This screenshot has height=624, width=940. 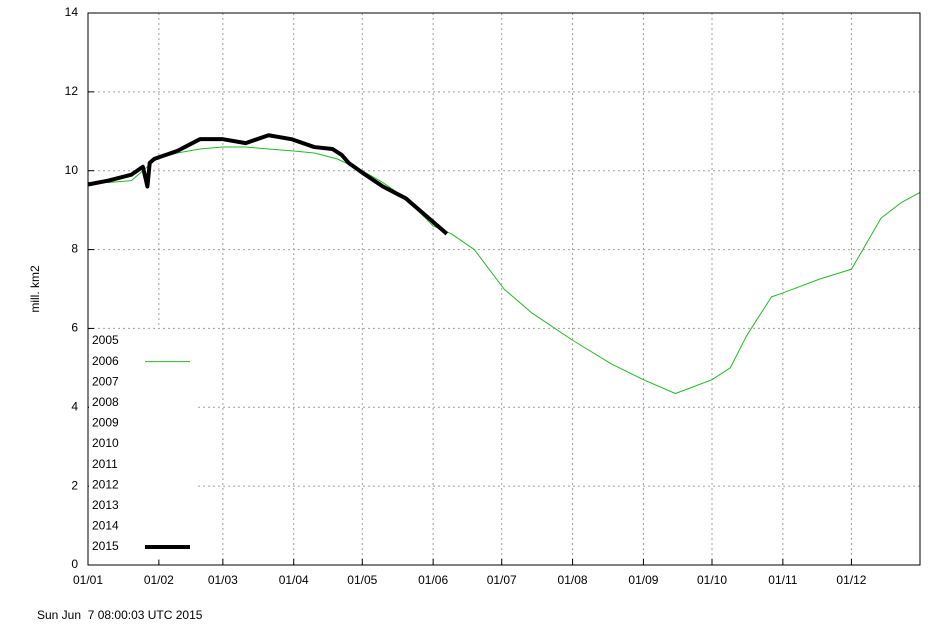 What do you see at coordinates (362, 580) in the screenshot?
I see `x-tick-label: 01/05` at bounding box center [362, 580].